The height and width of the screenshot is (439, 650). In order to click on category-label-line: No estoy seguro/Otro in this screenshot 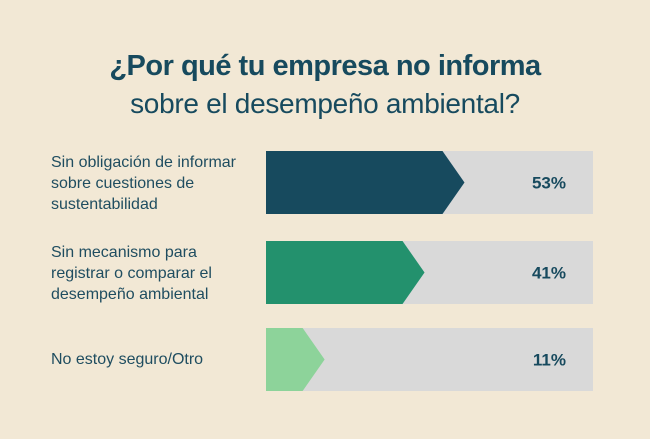, I will do `click(127, 359)`.